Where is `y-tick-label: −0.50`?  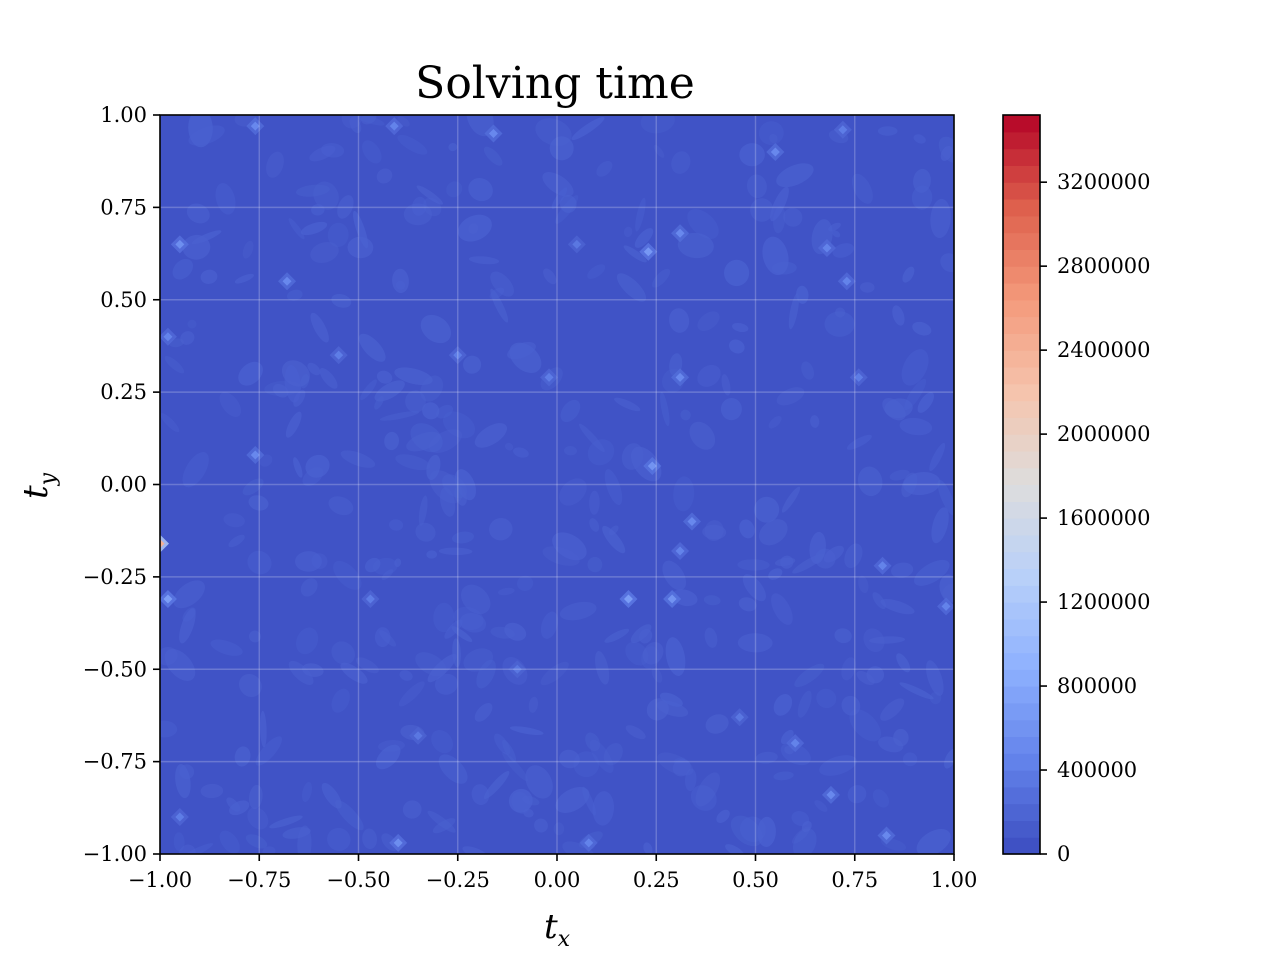 y-tick-label: −0.50 is located at coordinates (115, 669).